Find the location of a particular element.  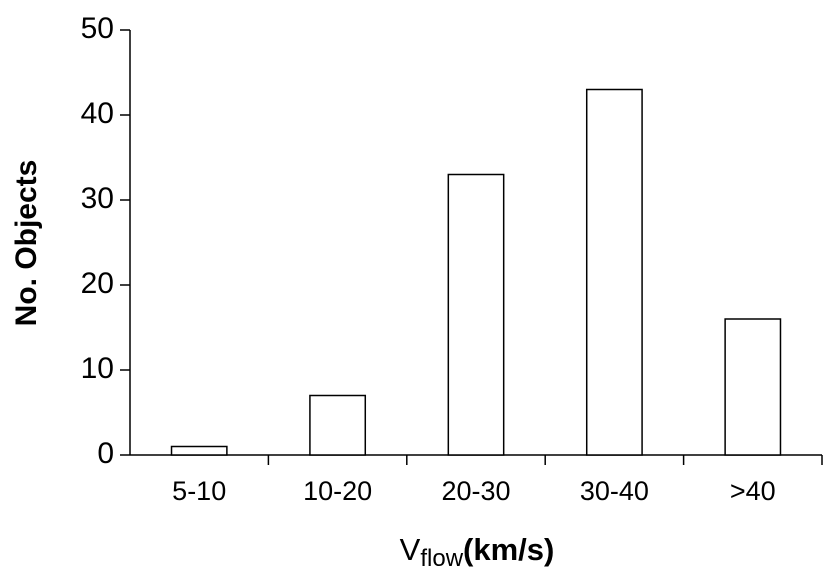

x-tick-label: >40 is located at coordinates (753, 491).